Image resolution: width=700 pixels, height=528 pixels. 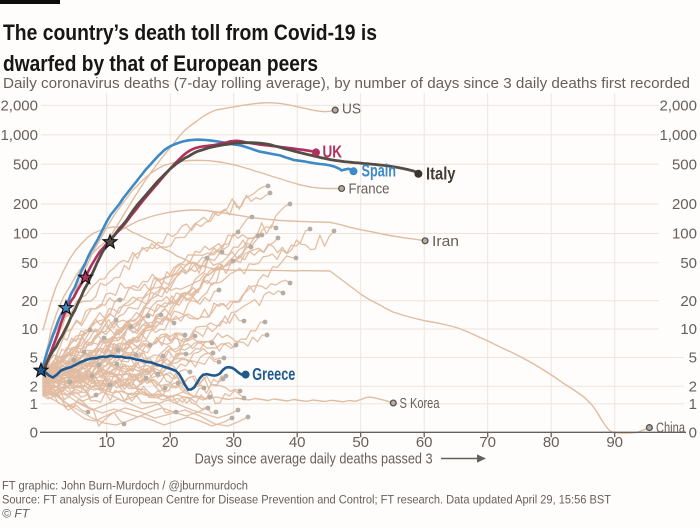 I want to click on svg-text: 90, so click(x=614, y=442).